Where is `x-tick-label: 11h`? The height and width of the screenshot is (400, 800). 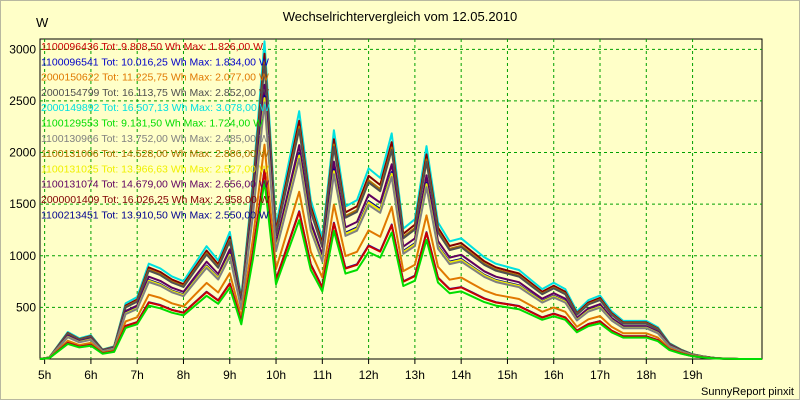
x-tick-label: 11h is located at coordinates (322, 375).